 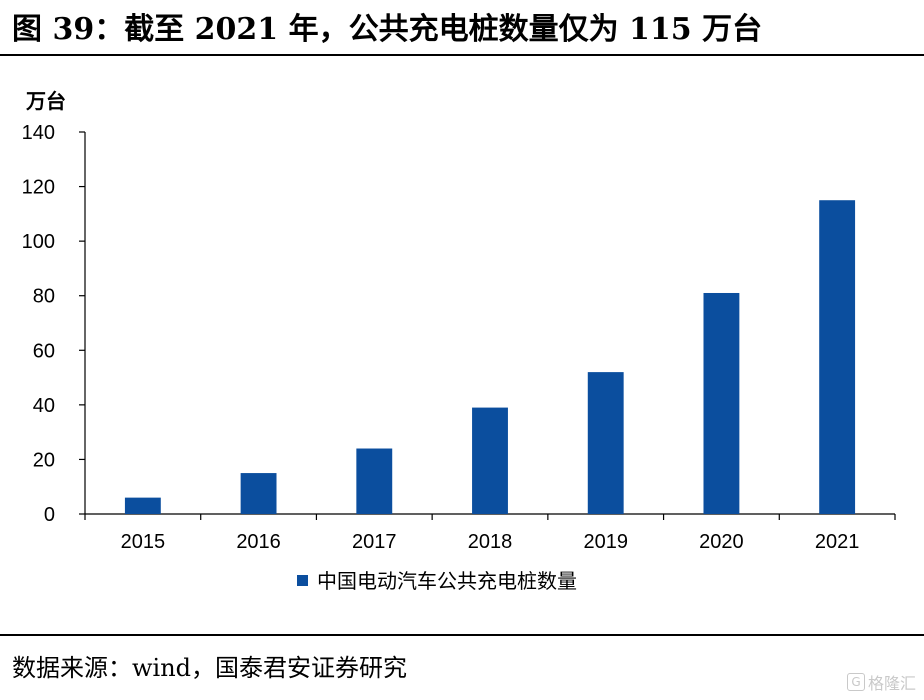 I want to click on x-tick-label: 2016, so click(x=258, y=542).